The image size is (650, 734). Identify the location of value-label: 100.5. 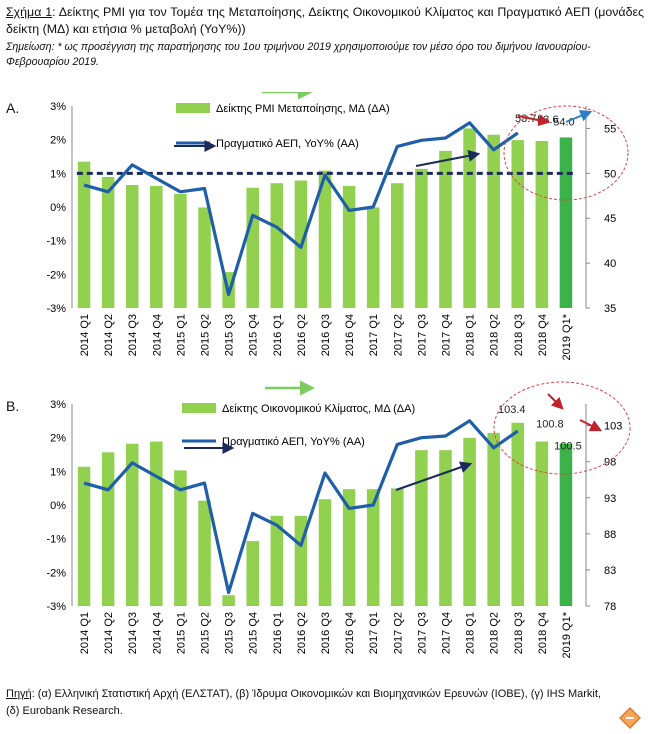
(568, 447).